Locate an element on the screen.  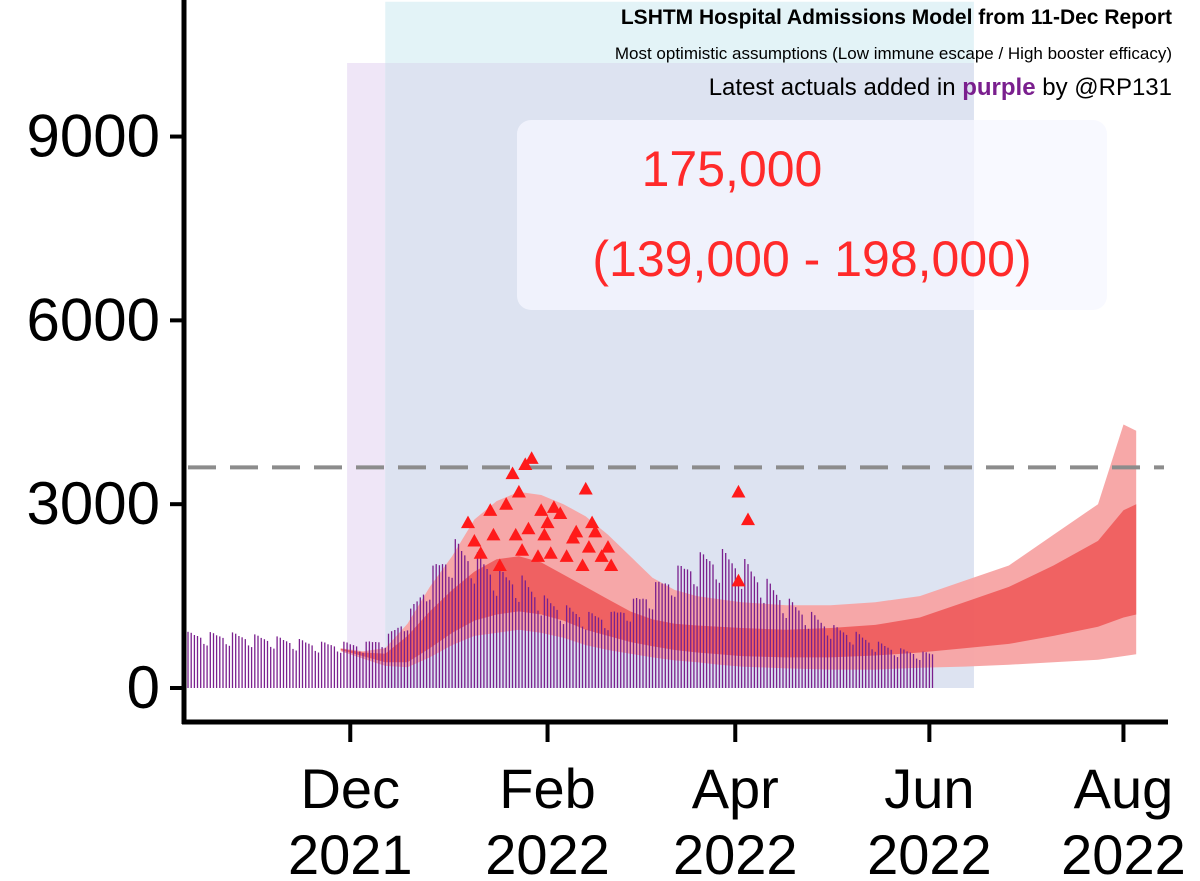
note-highlight: purple is located at coordinates (999, 87).